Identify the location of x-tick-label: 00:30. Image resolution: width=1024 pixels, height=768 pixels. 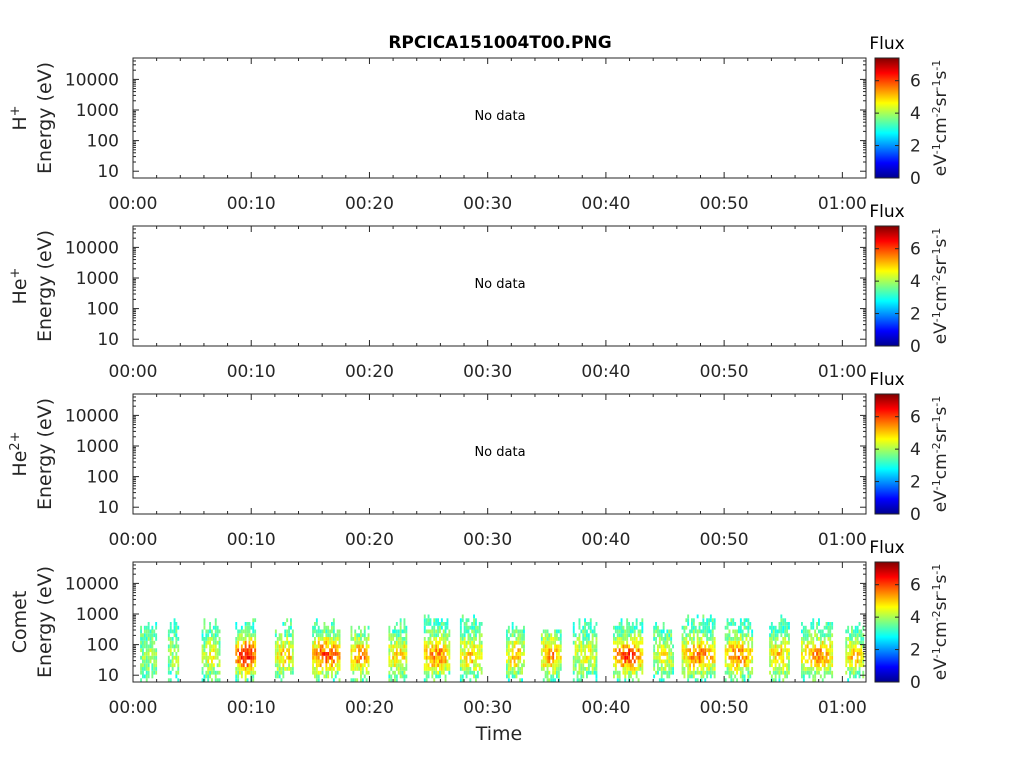
(487, 708).